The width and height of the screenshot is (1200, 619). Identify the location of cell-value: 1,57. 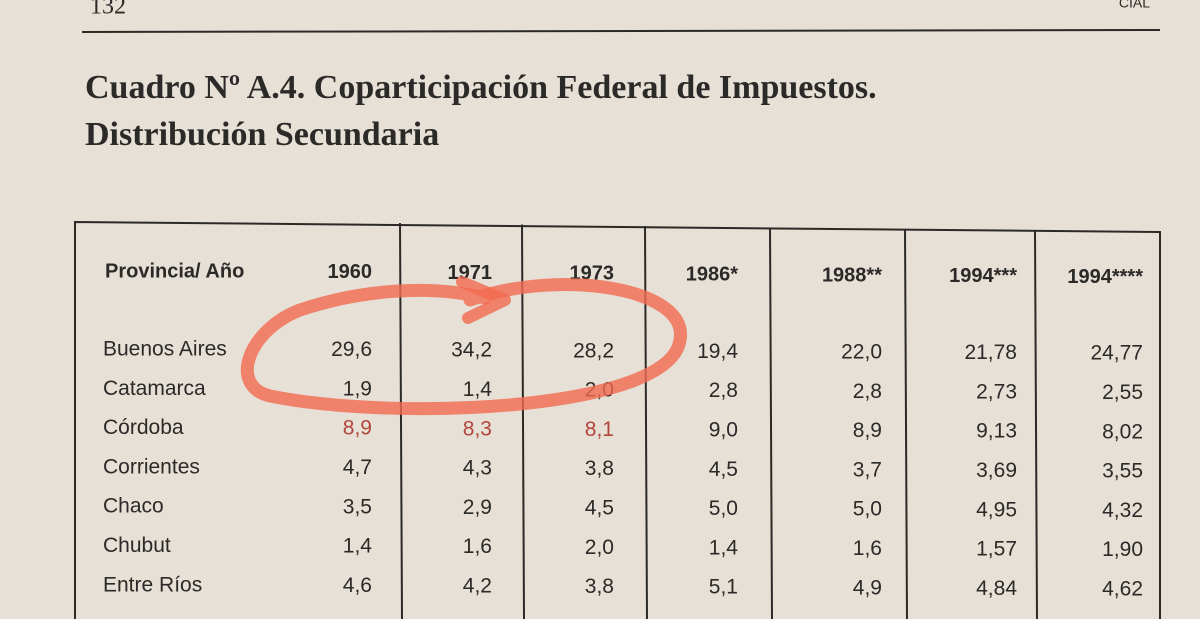
(996, 549).